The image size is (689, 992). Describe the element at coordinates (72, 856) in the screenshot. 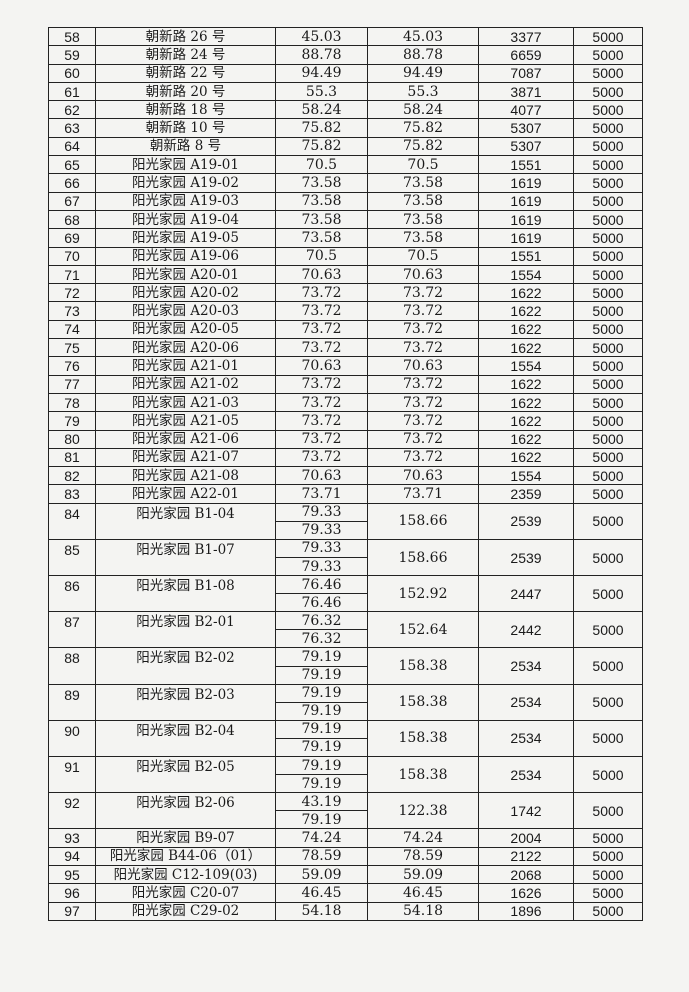

I see `cell-no: 94` at that location.